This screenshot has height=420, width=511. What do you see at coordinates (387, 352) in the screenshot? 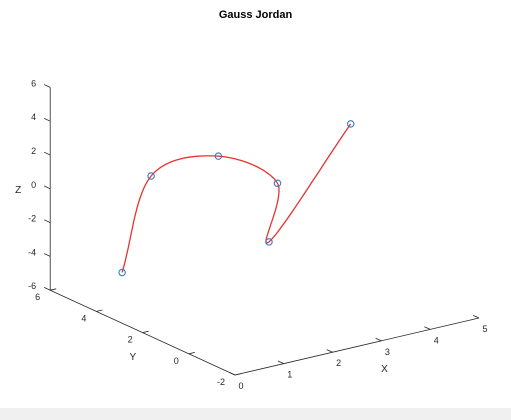
I see `x-tick-label: 3` at bounding box center [387, 352].